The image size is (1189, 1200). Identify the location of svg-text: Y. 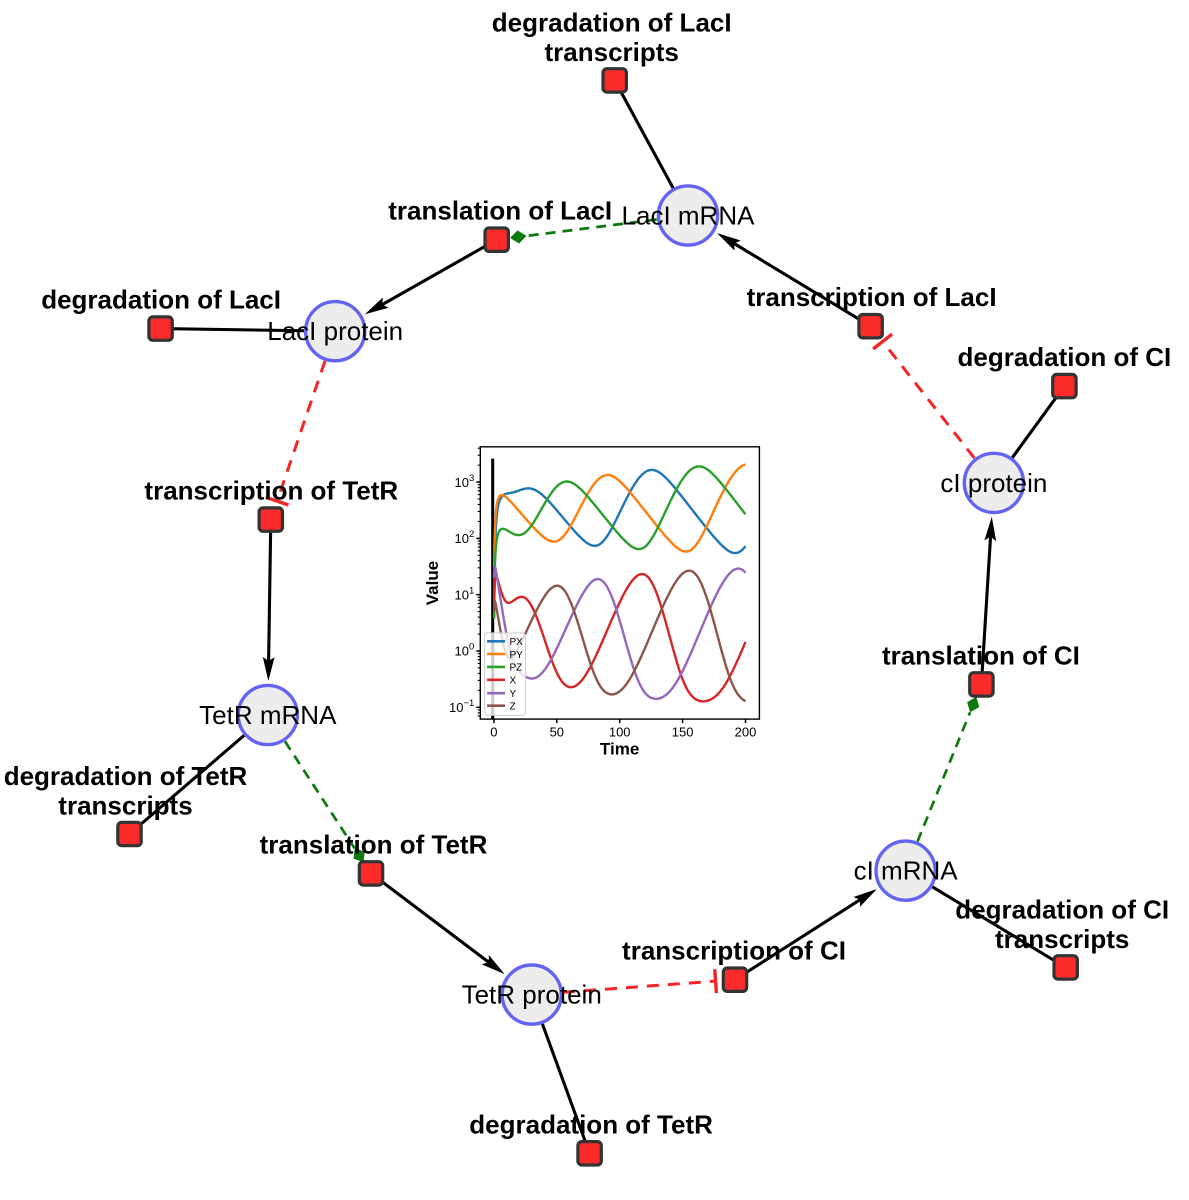
(513, 694).